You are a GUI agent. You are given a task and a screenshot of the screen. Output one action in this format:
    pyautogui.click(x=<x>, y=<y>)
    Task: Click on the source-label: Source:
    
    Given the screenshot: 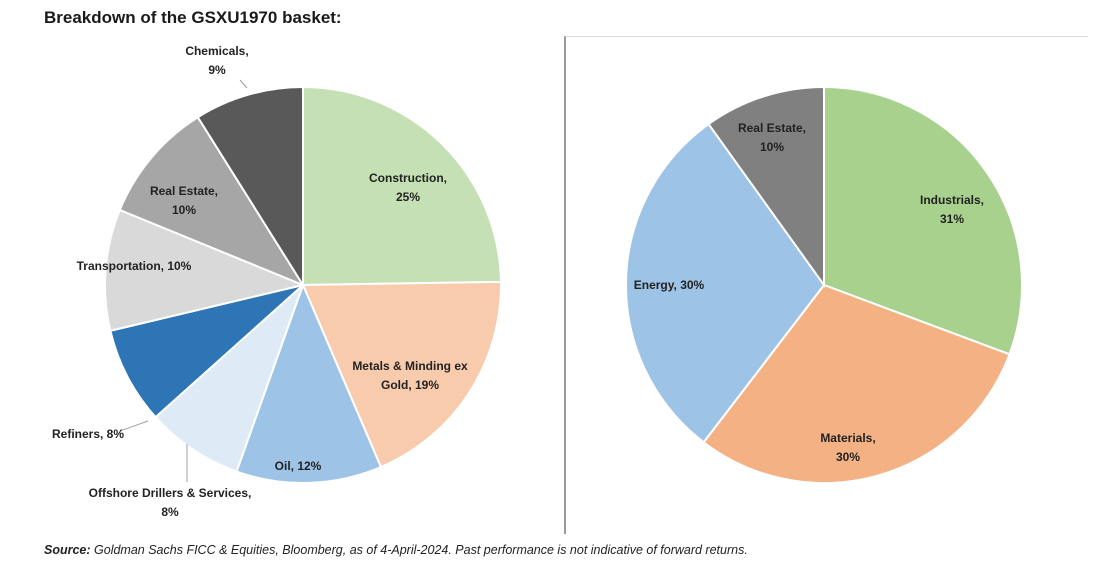 What is the action you would take?
    pyautogui.click(x=67, y=550)
    